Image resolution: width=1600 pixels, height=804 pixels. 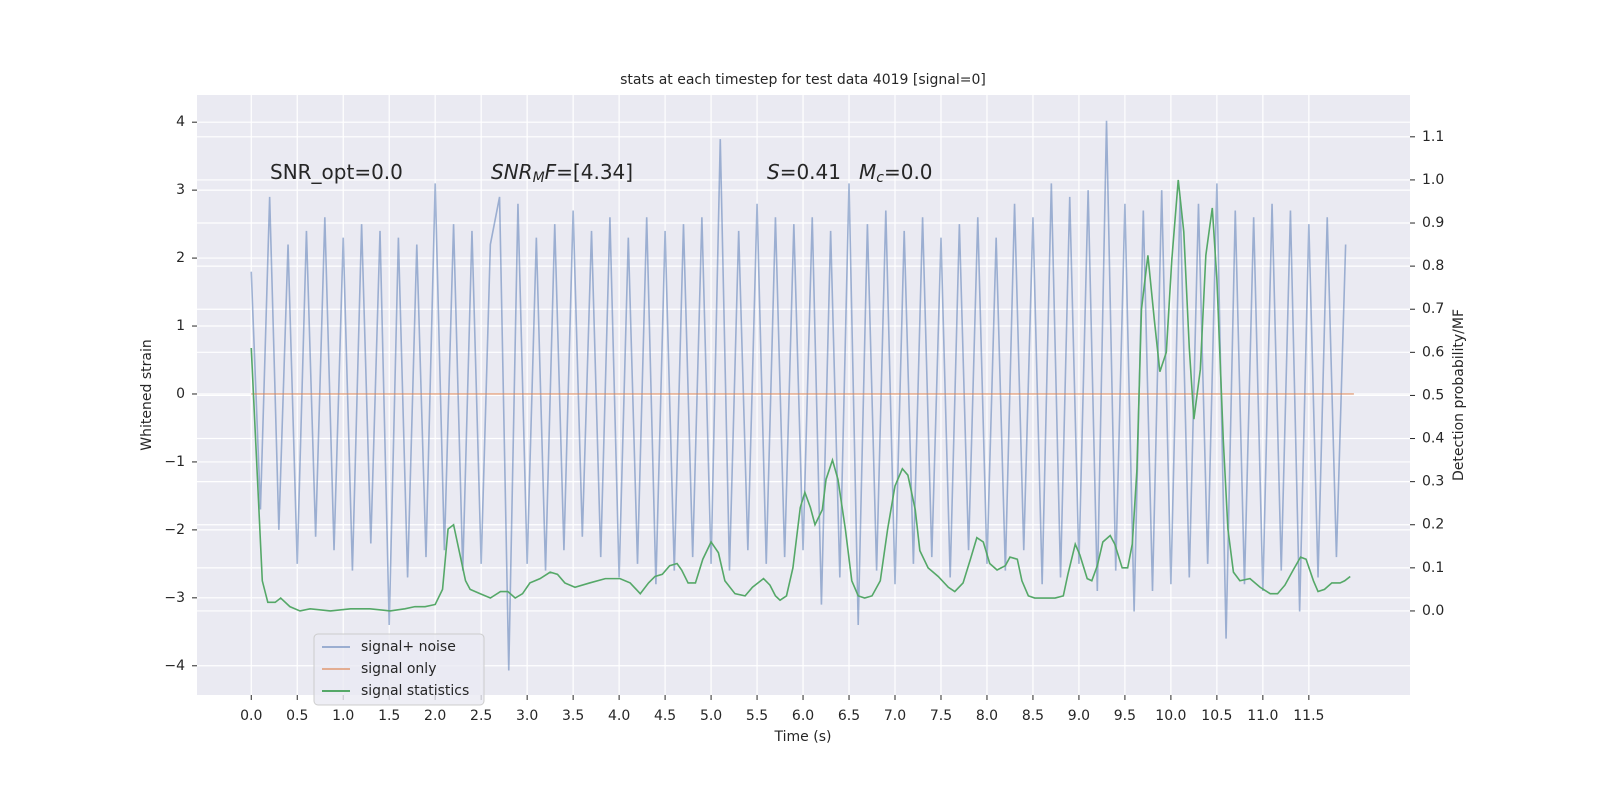 I want to click on y-tick-label: −2, so click(x=174, y=530).